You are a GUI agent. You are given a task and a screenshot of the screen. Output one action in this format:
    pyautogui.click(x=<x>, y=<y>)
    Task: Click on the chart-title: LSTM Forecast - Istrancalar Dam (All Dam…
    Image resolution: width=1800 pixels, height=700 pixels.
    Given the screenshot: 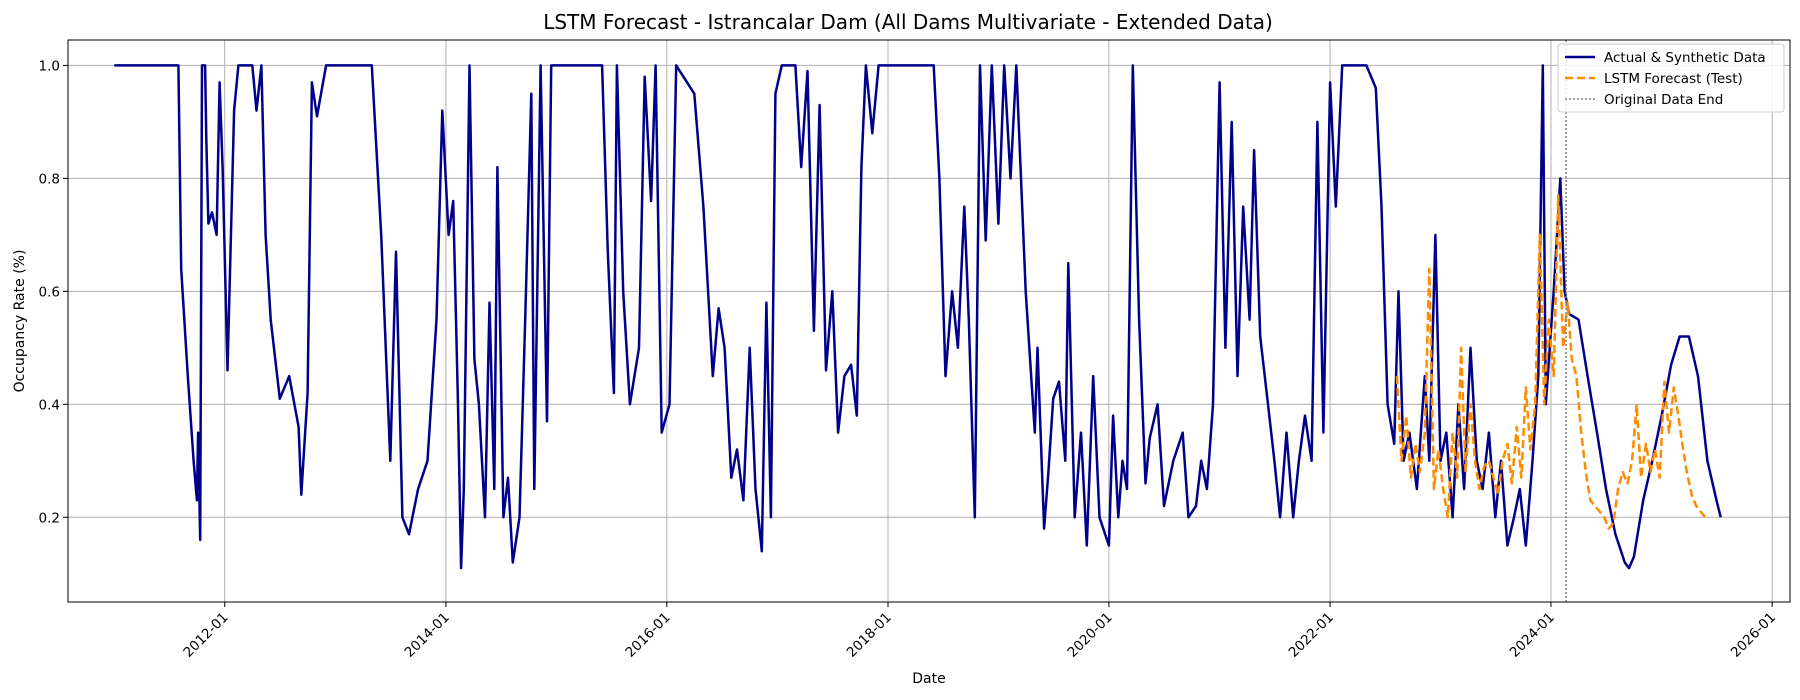 What is the action you would take?
    pyautogui.click(x=908, y=22)
    